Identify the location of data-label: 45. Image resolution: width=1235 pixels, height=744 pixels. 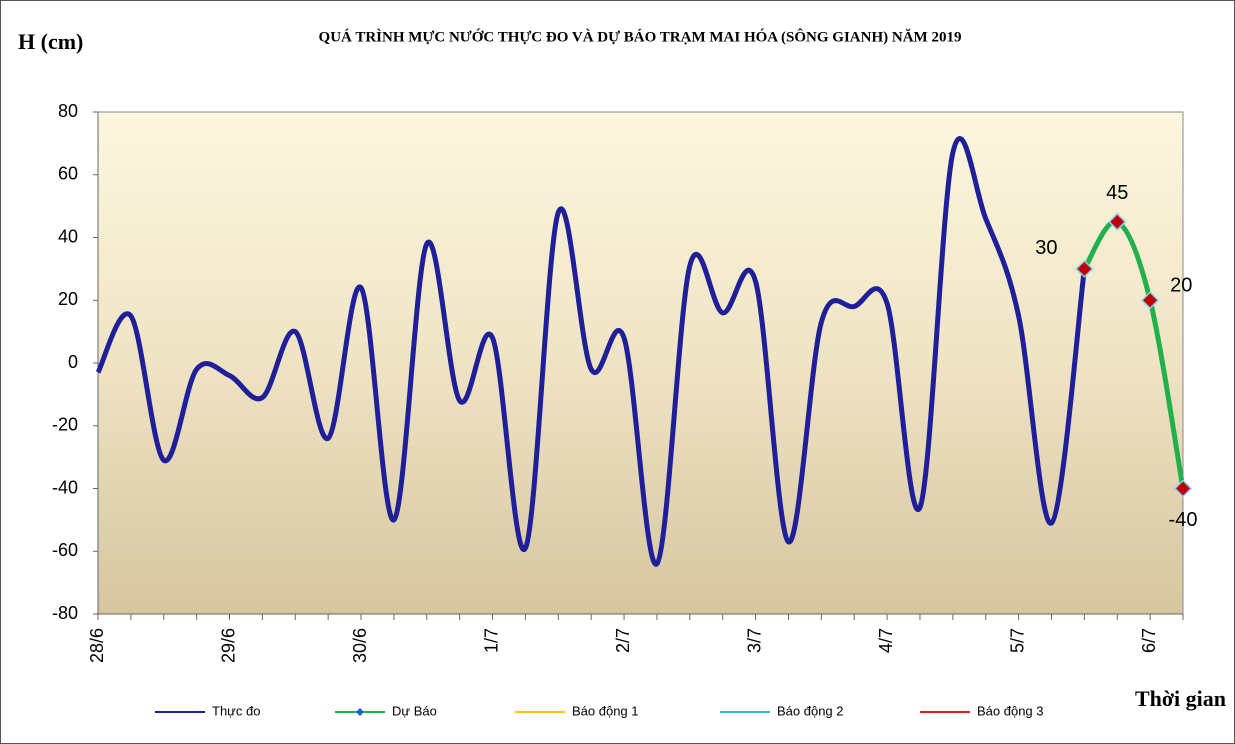
(1117, 193).